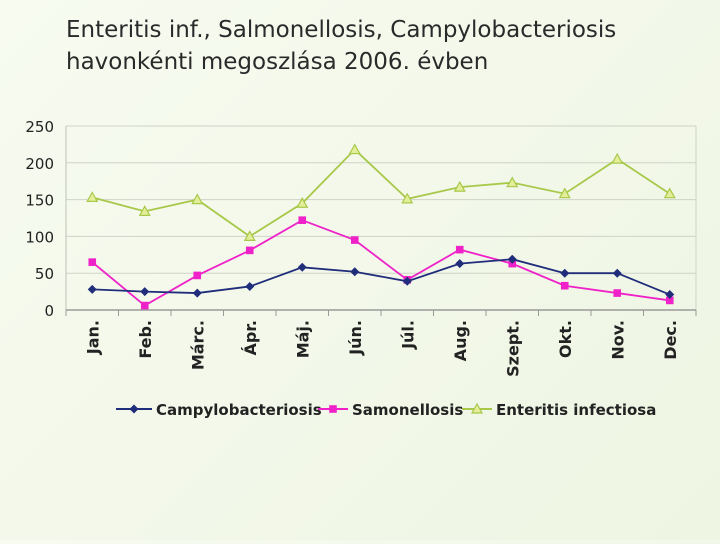  I want to click on legend-item-samonellosis: Samonellosis, so click(390, 410).